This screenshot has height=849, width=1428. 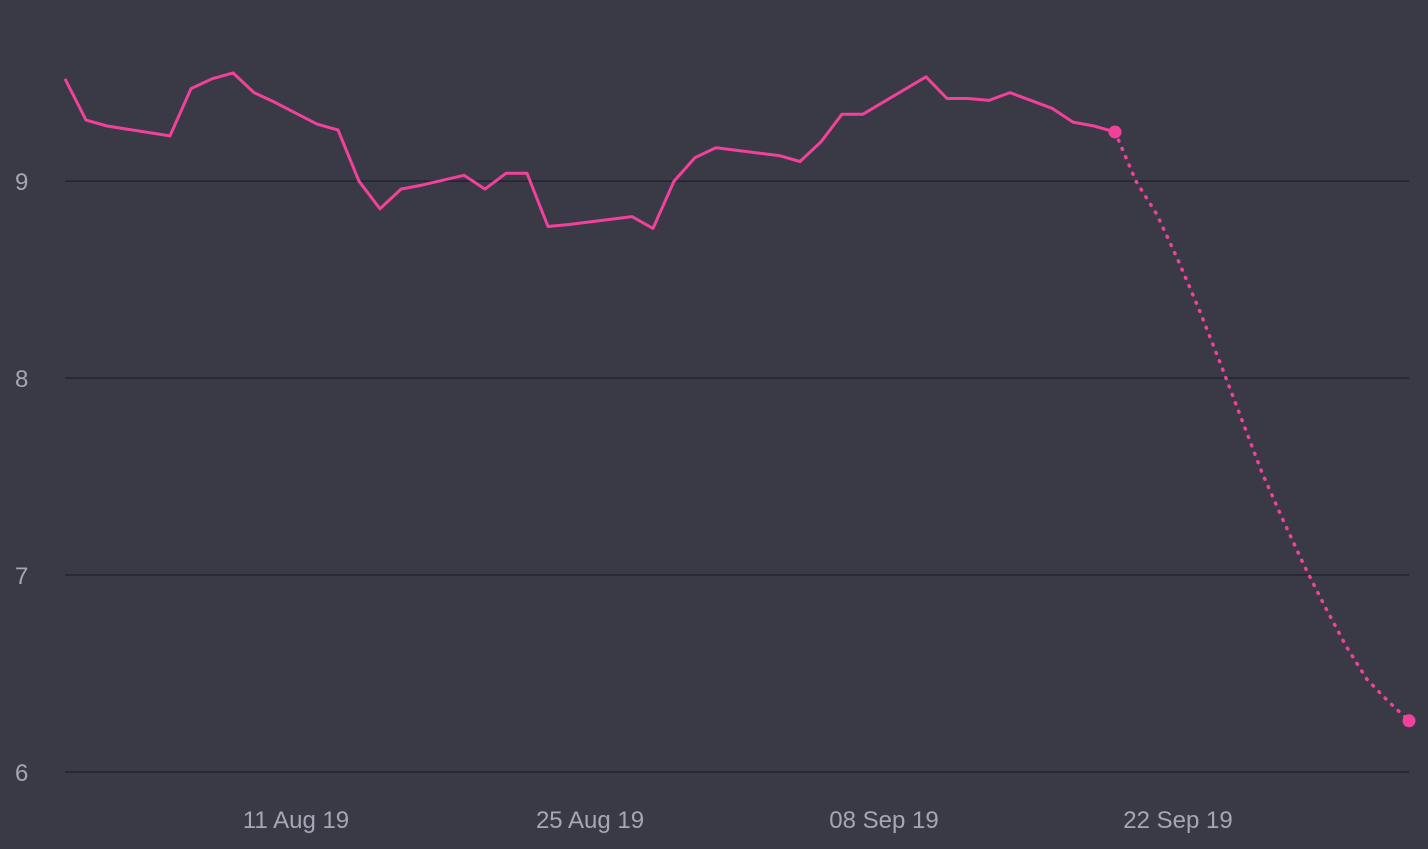 I want to click on x-tick-label: 11 Aug 19, so click(x=296, y=820).